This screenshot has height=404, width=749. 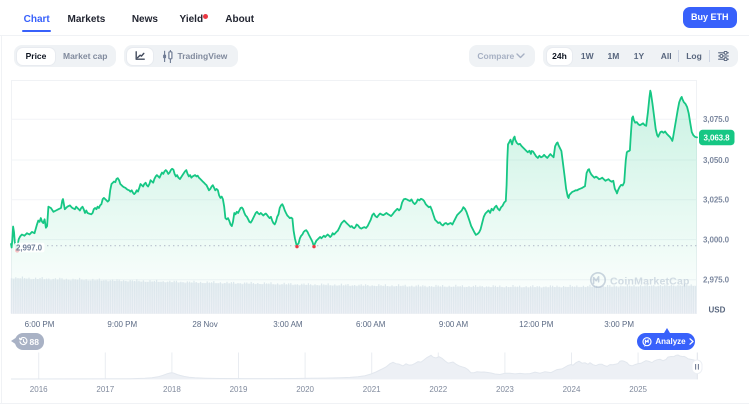 What do you see at coordinates (716, 119) in the screenshot?
I see `svg-text: 3,075.0` at bounding box center [716, 119].